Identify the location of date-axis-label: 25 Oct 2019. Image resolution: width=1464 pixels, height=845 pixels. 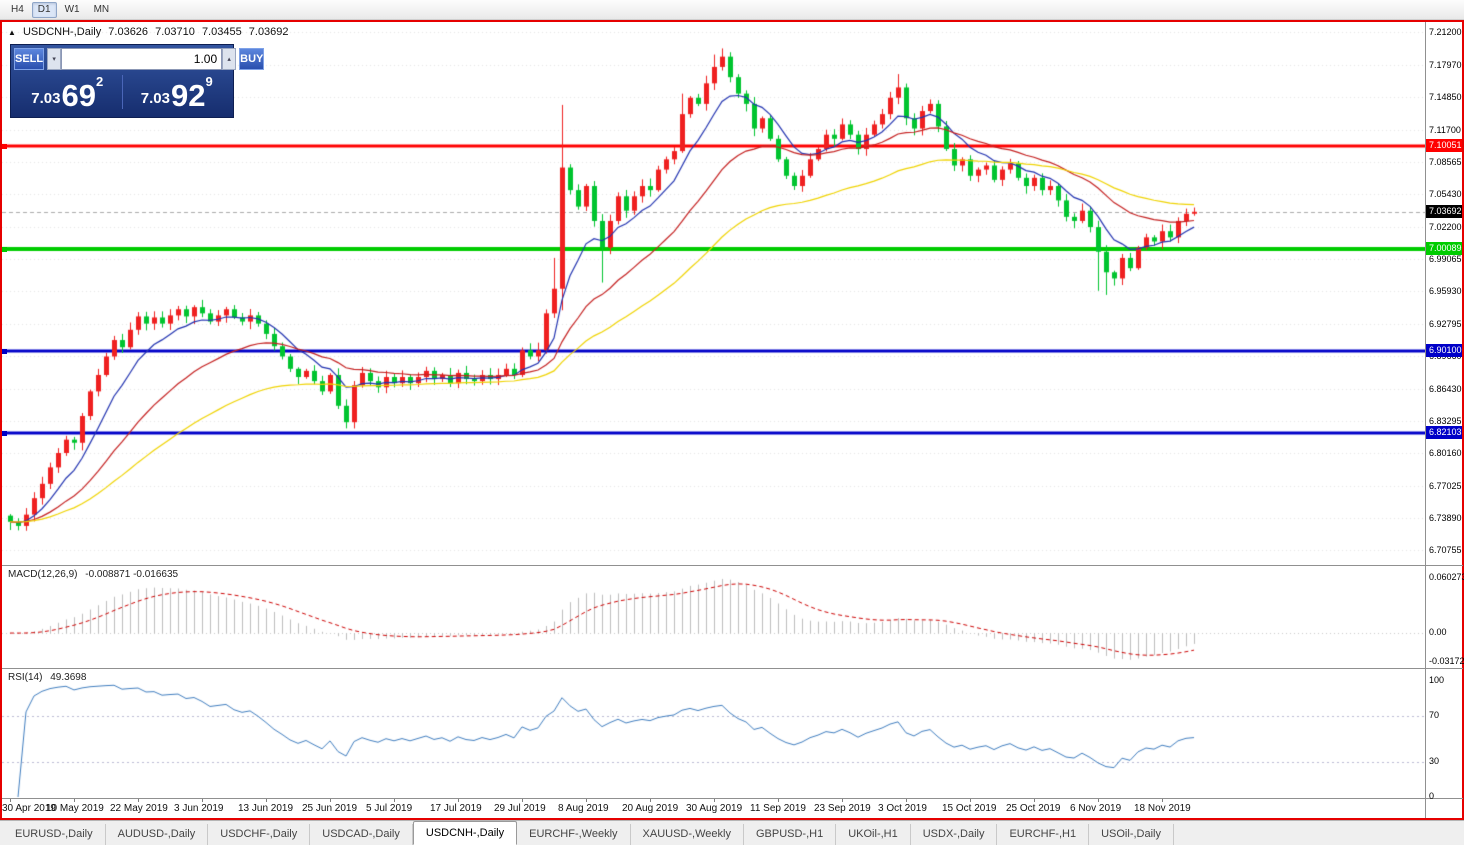
(1033, 808).